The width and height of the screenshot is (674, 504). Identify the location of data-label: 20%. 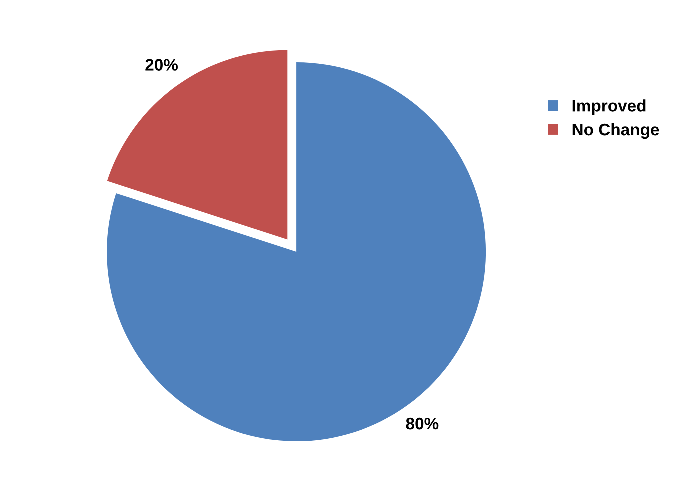
(162, 65).